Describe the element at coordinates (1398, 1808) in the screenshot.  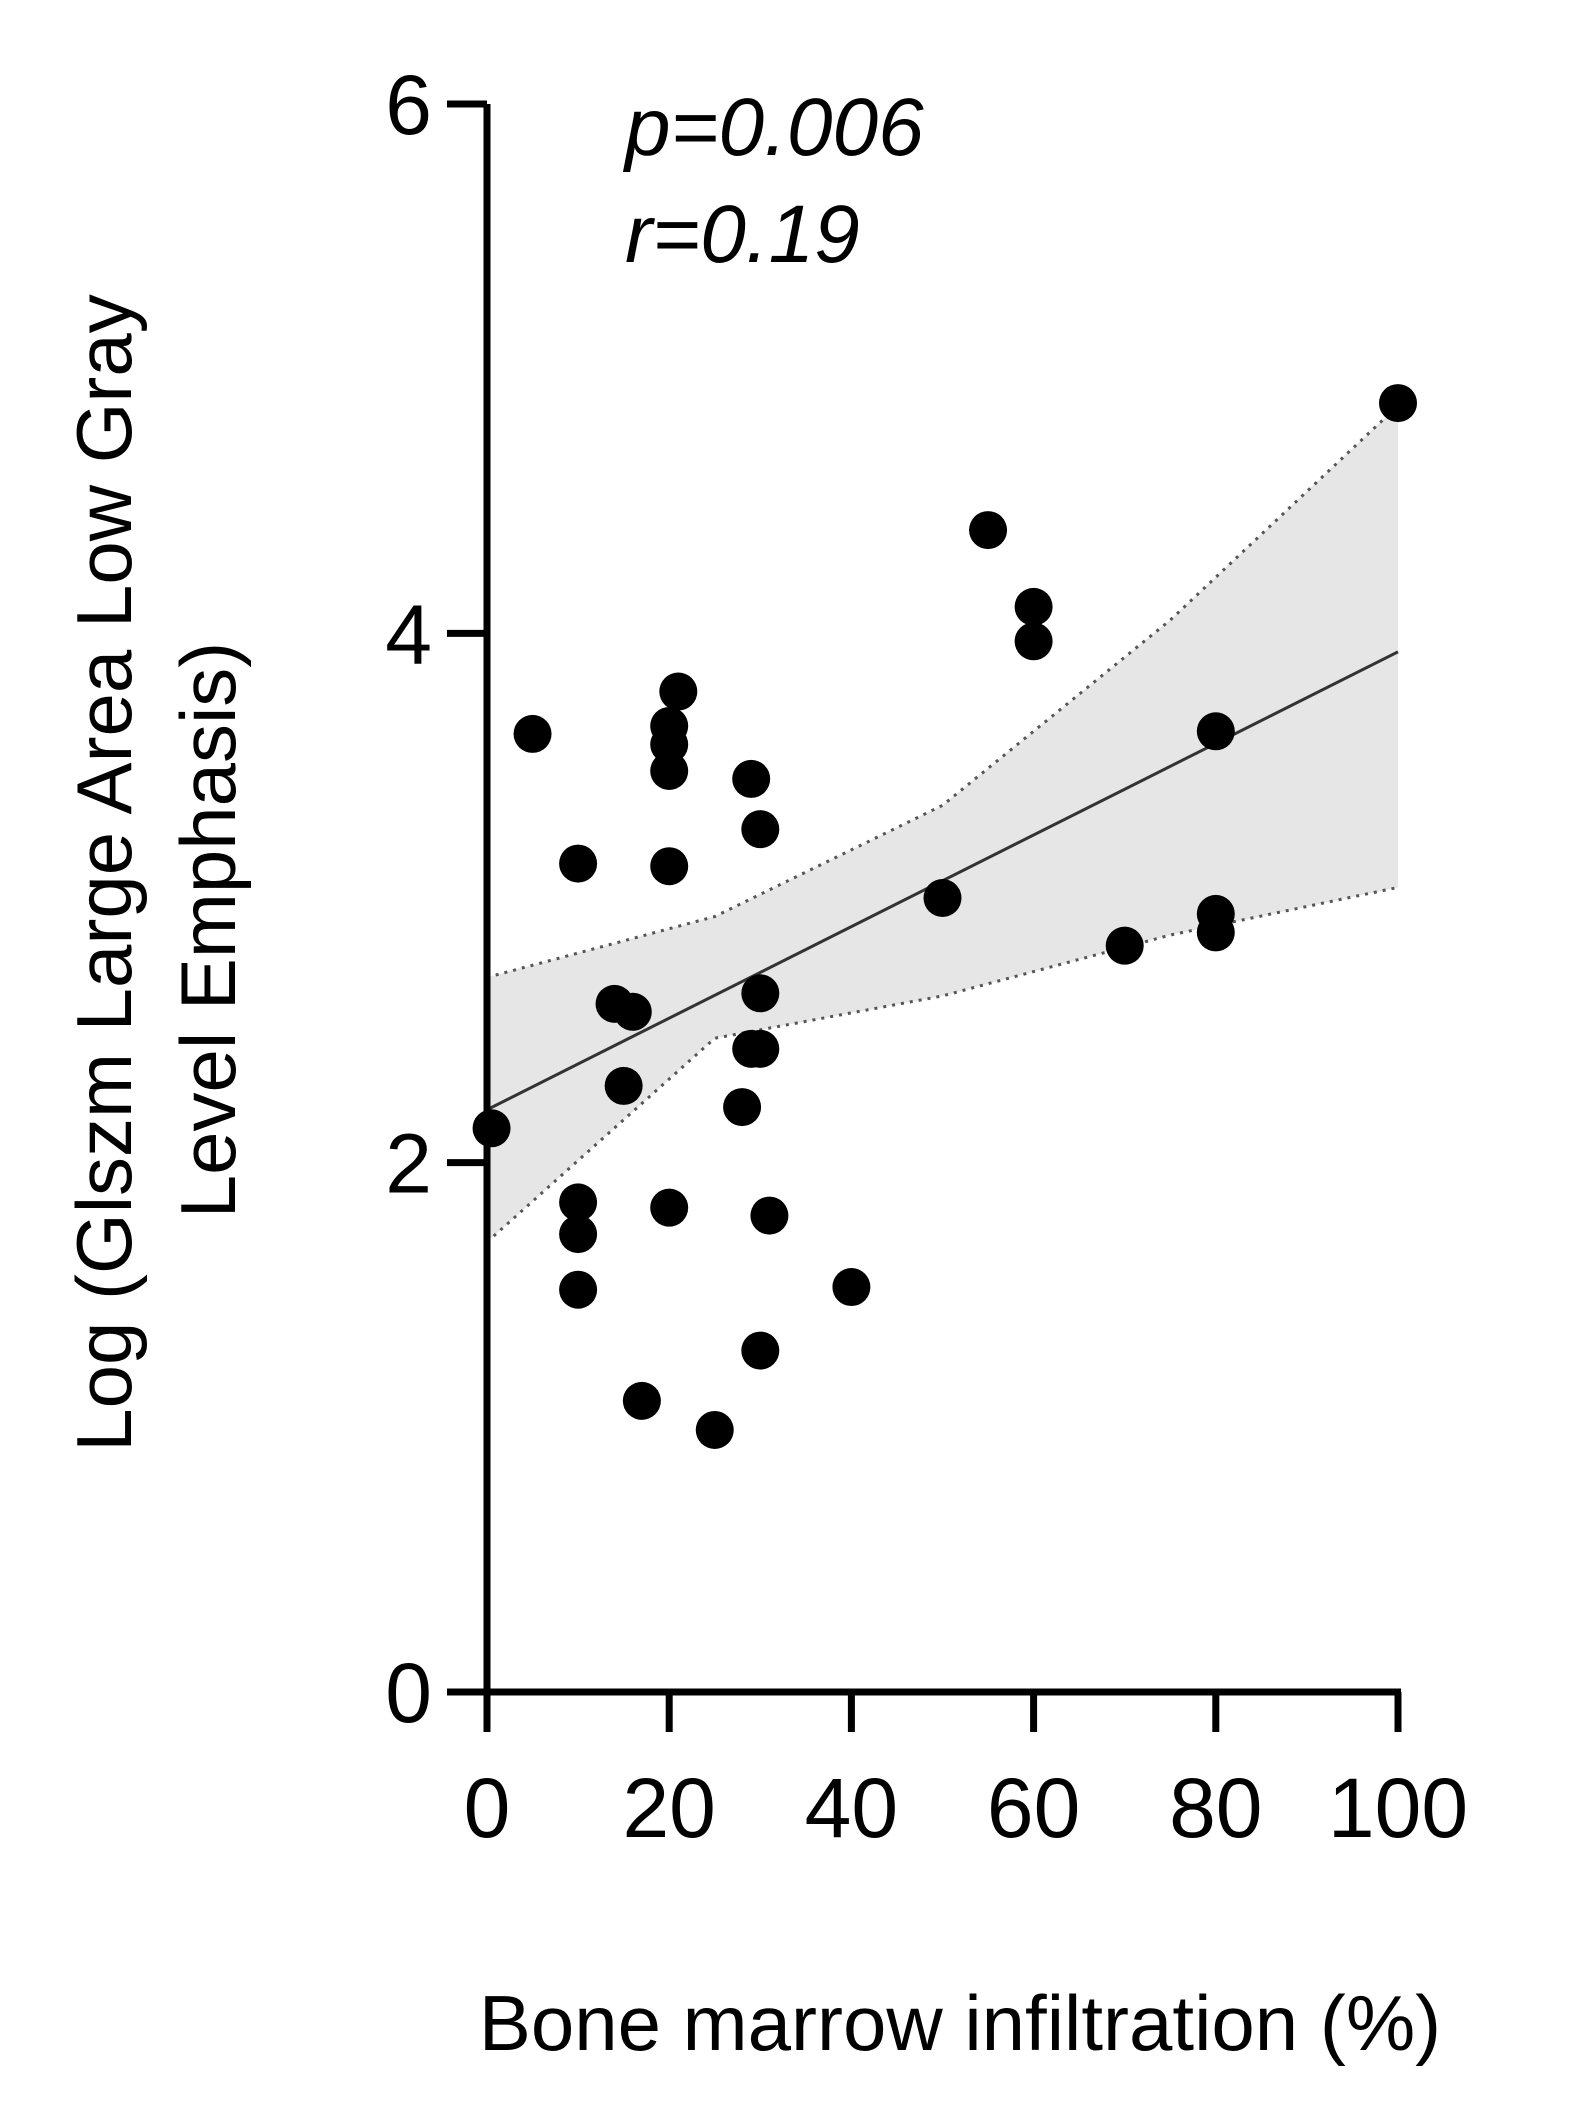
I see `x-tick-label: 100` at that location.